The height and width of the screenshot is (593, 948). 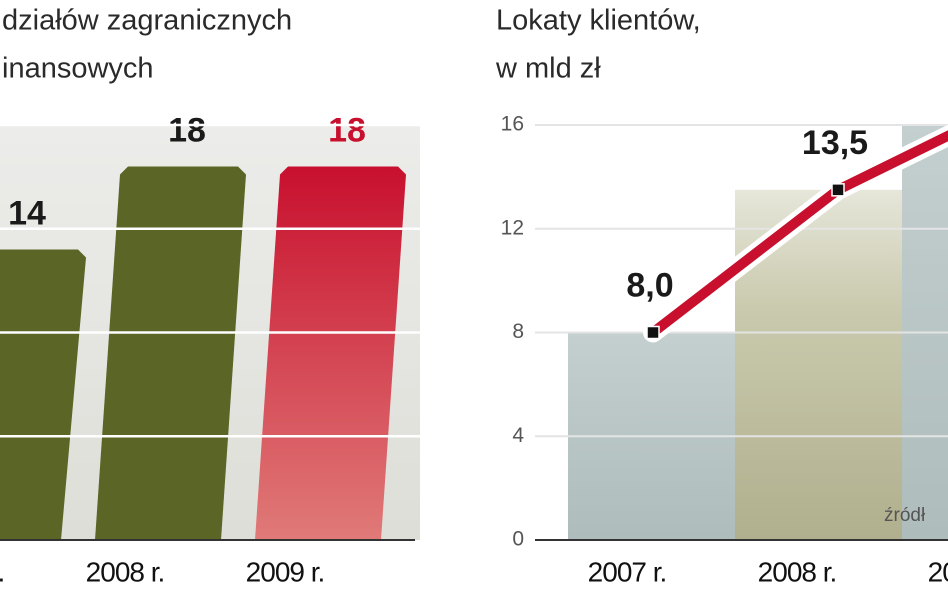 What do you see at coordinates (835, 143) in the screenshot?
I see `value-label: 13,5` at bounding box center [835, 143].